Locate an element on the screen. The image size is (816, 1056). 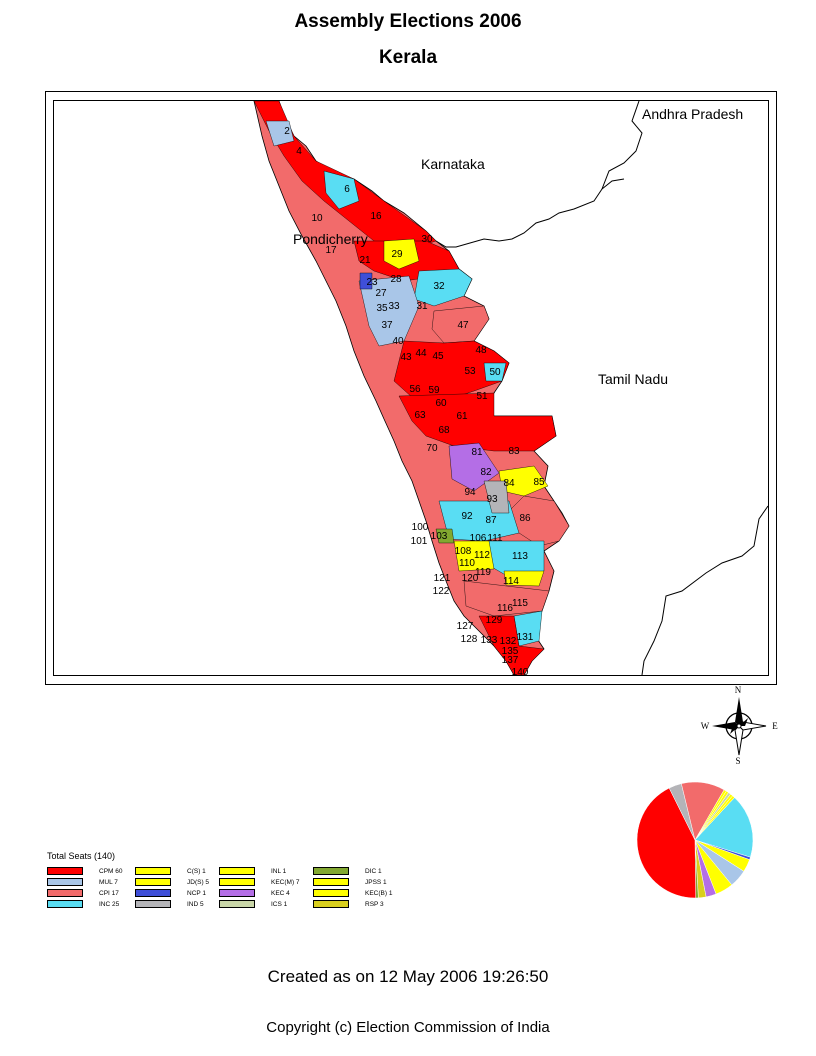
legend-label: KEC(M) 7 is located at coordinates (285, 882).